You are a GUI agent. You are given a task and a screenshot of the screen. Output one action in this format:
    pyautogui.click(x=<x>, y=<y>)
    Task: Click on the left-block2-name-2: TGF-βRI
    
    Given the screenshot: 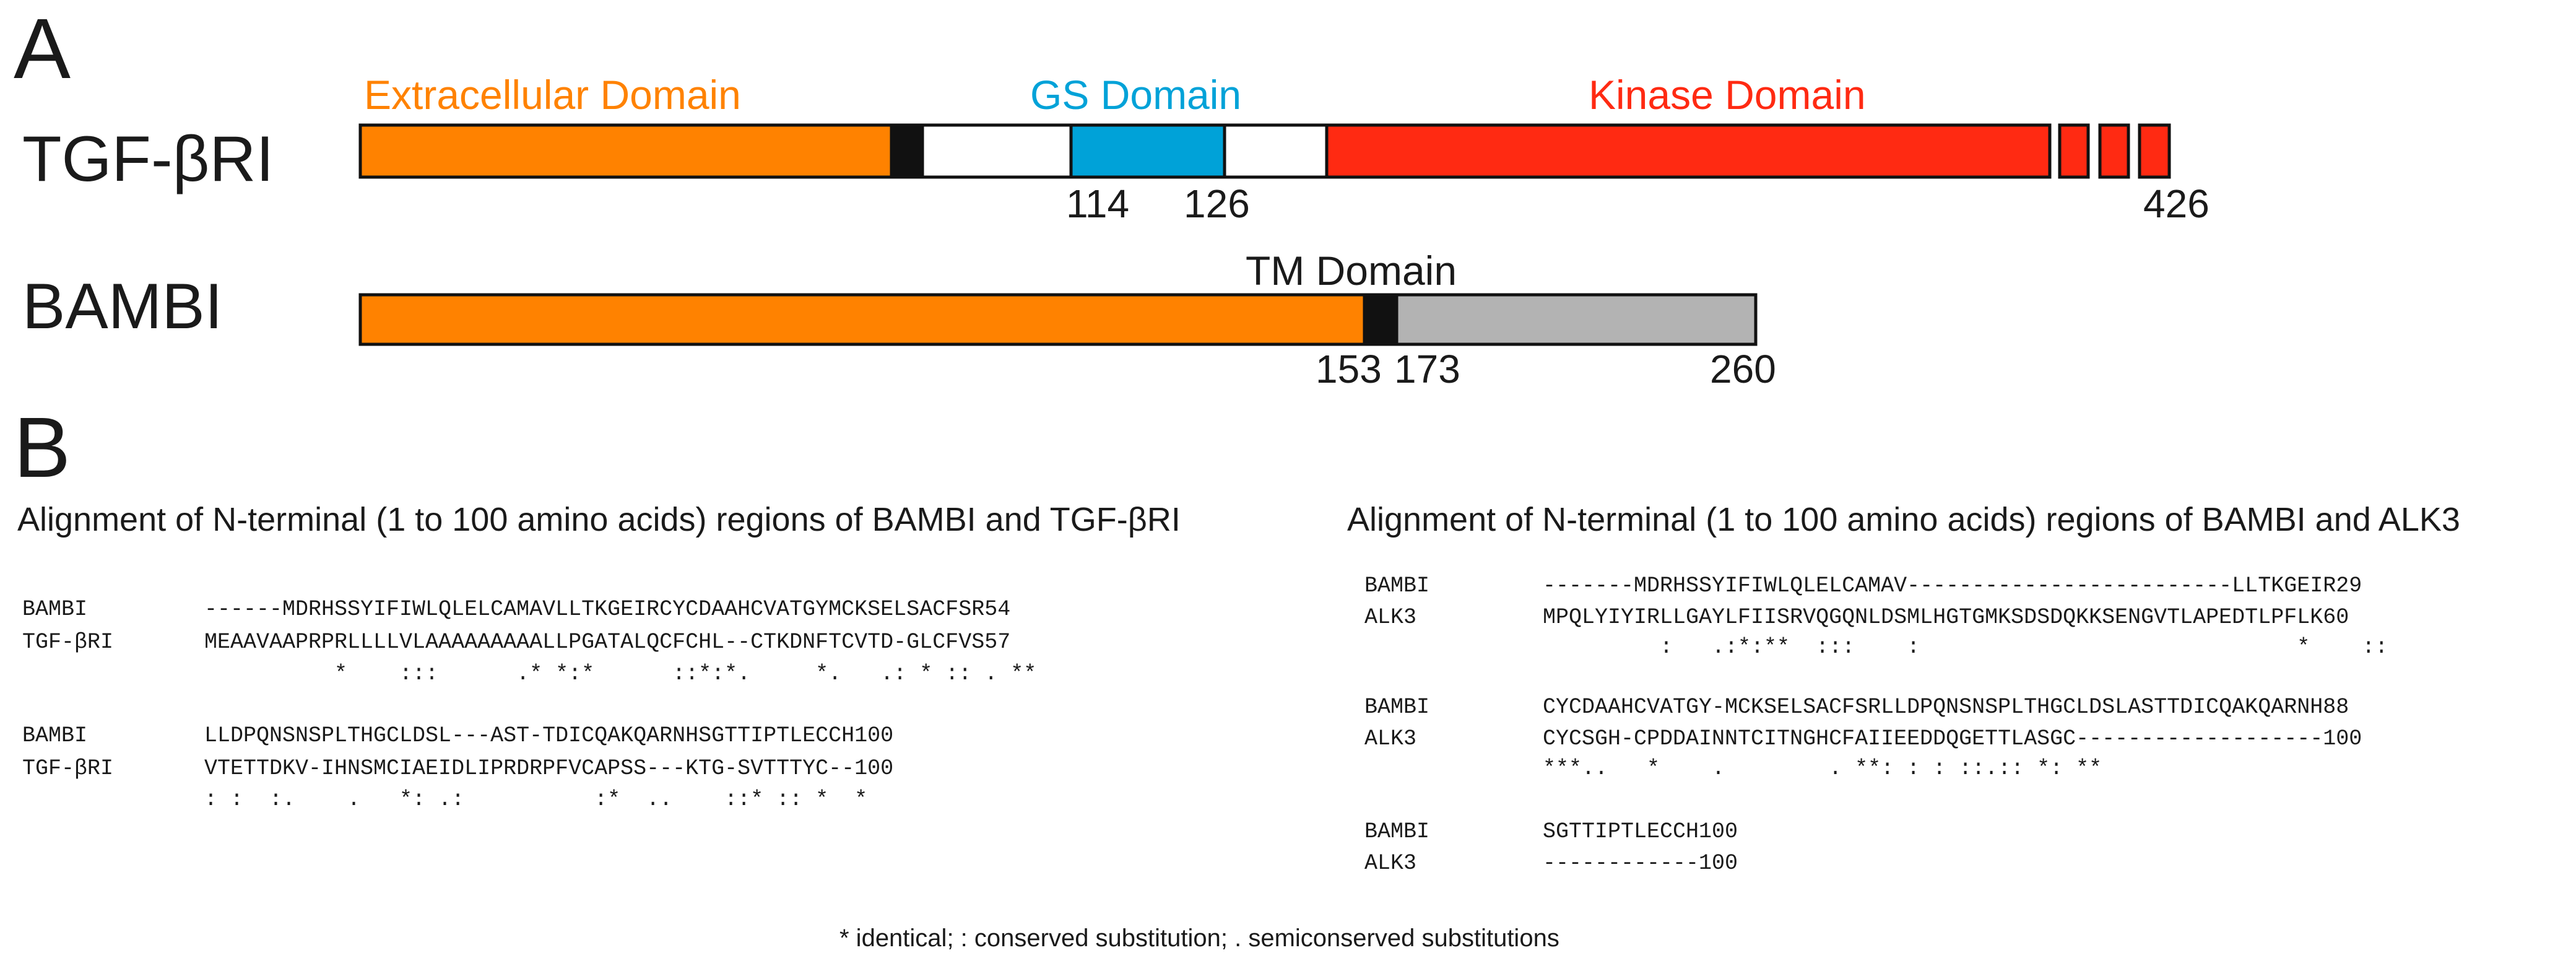 What is the action you would take?
    pyautogui.click(x=67, y=768)
    